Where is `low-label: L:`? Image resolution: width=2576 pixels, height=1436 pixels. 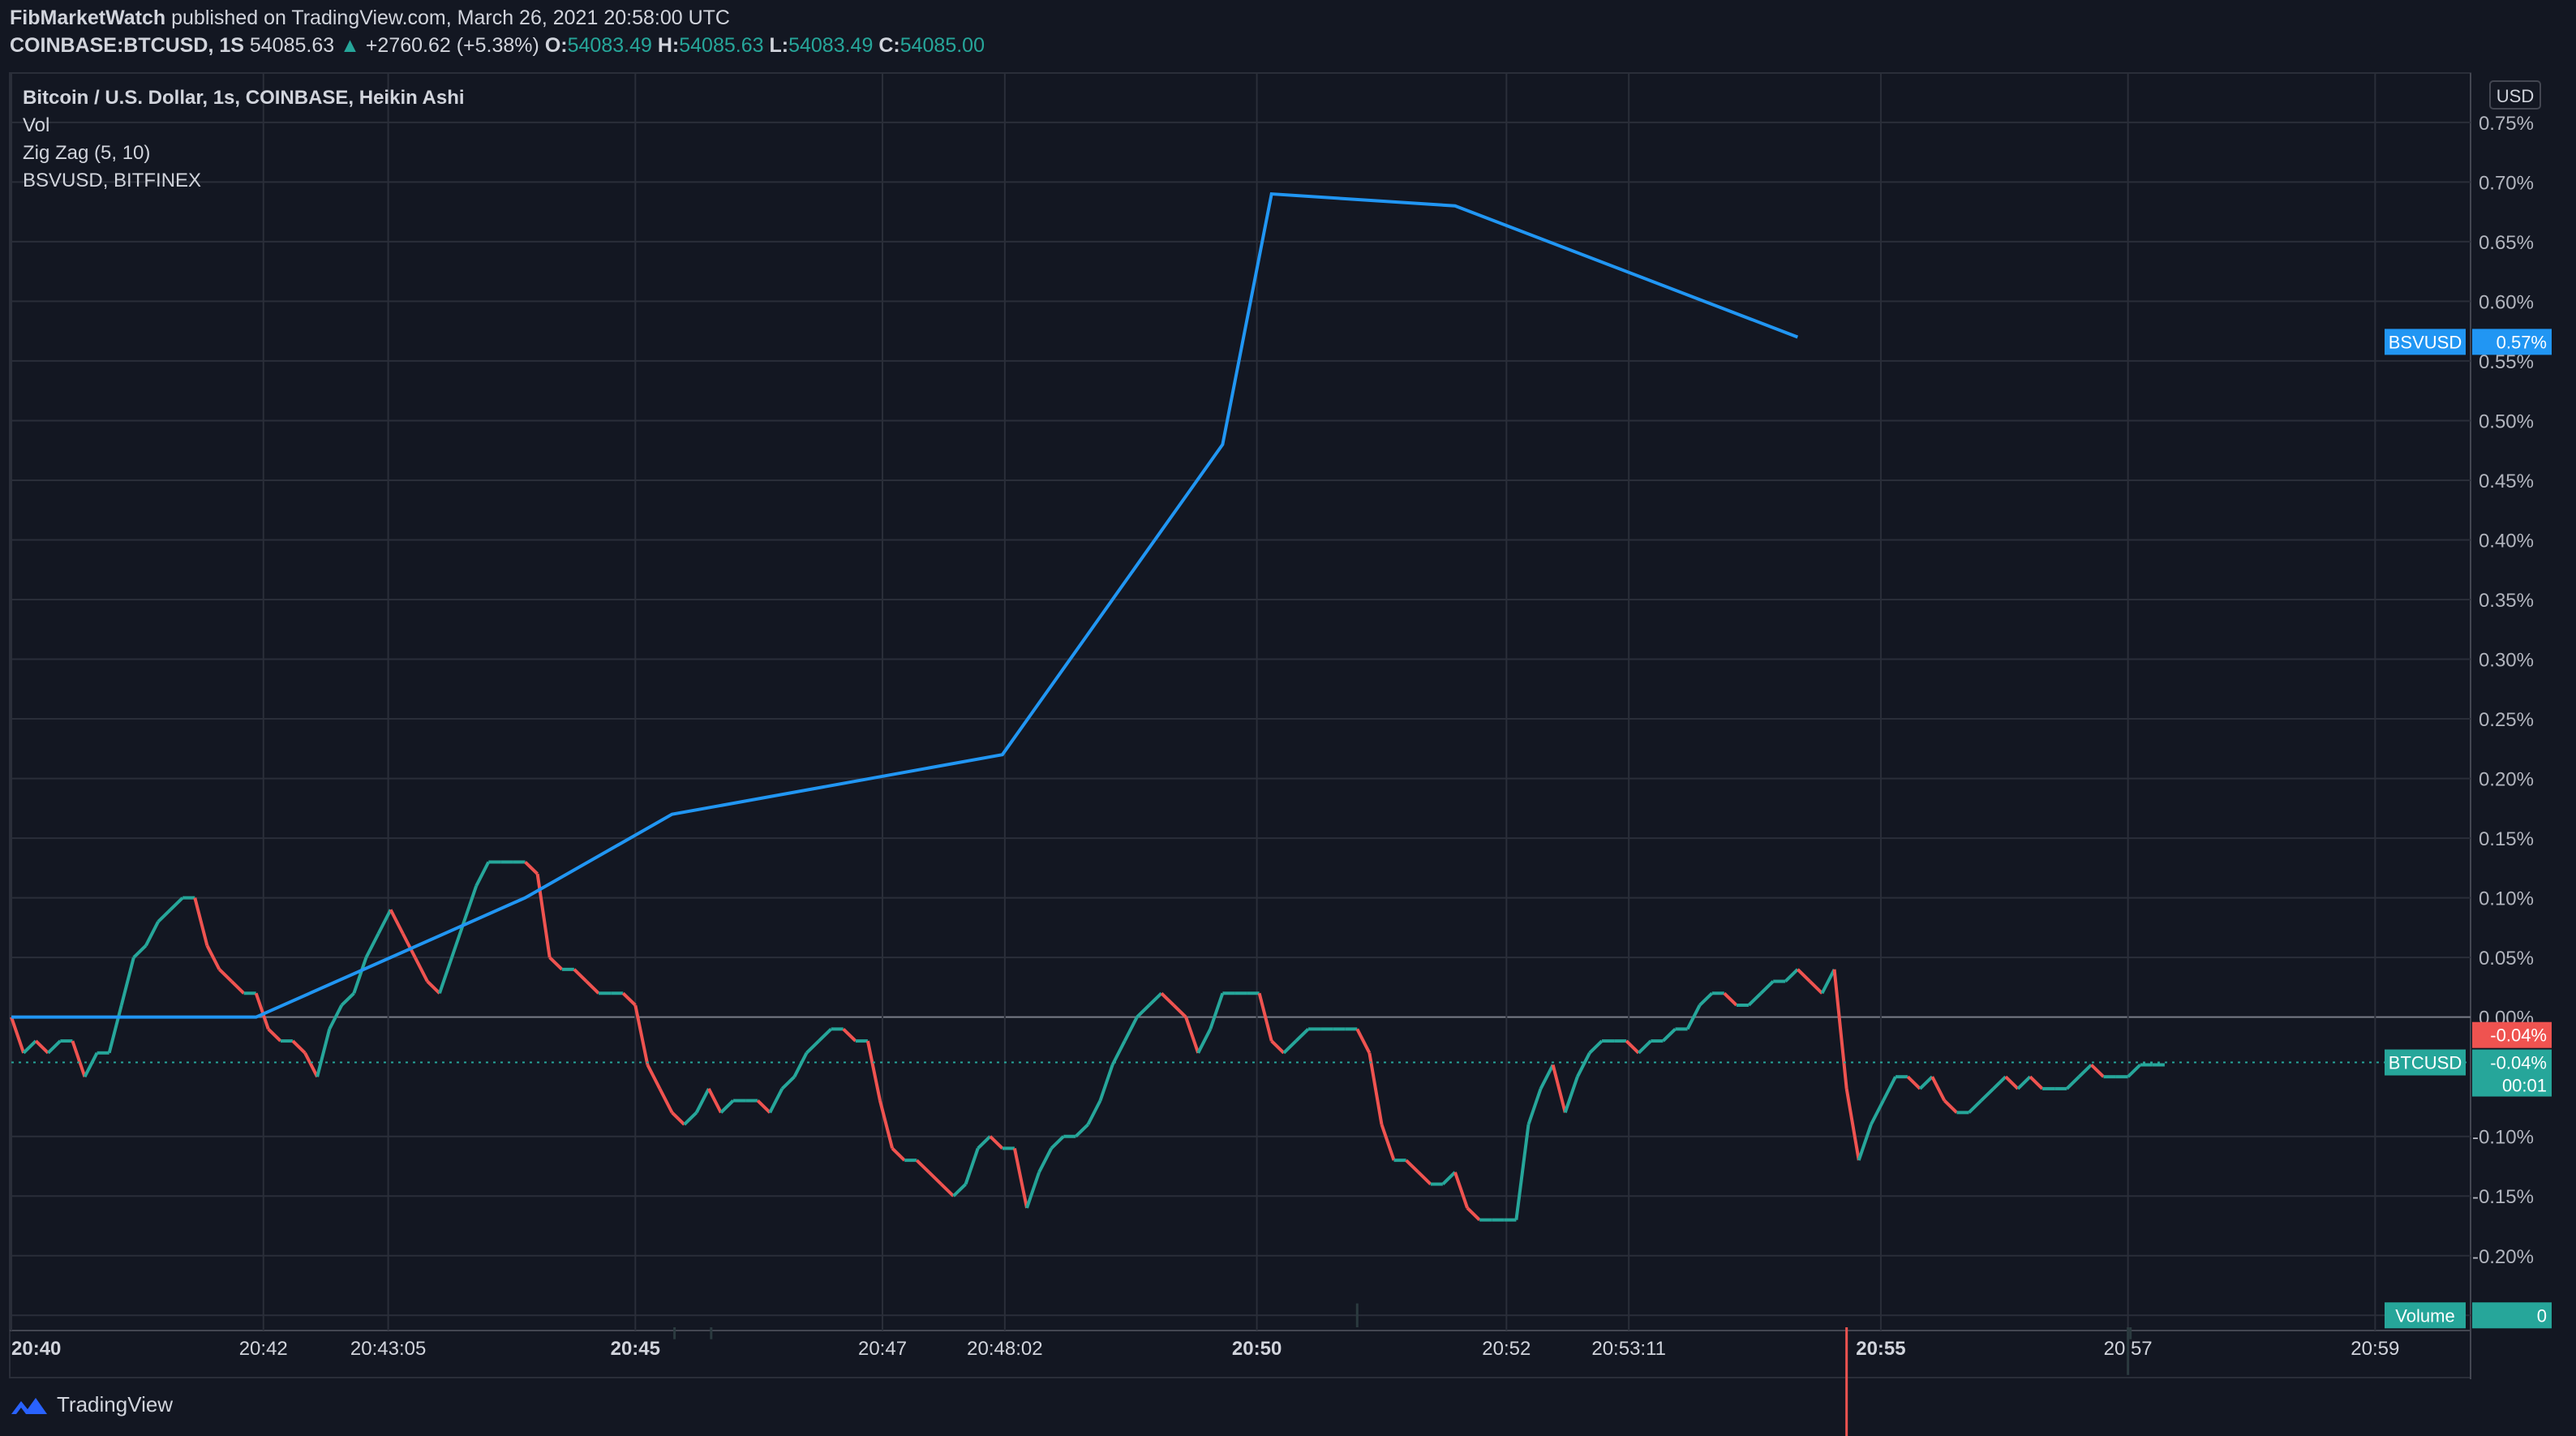
low-label: L: is located at coordinates (779, 45).